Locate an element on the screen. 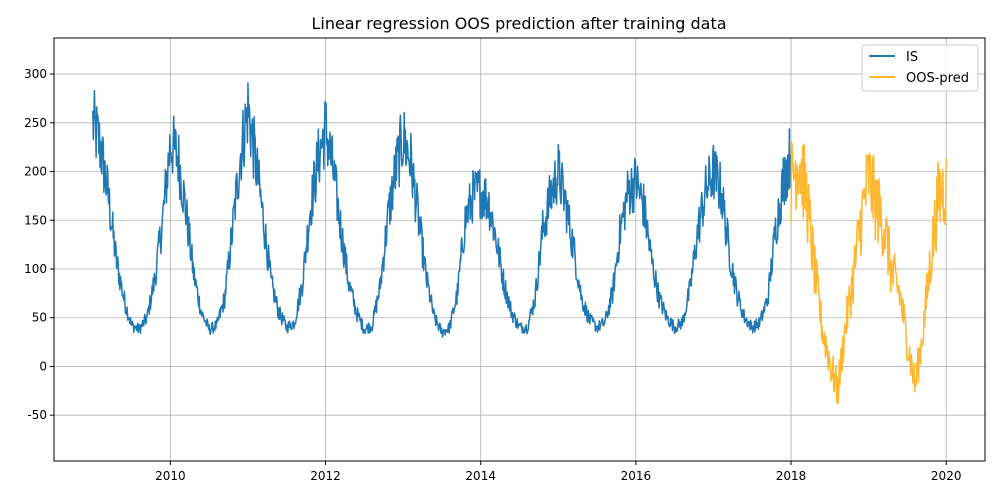  x-tick-label: 2010 is located at coordinates (170, 476).